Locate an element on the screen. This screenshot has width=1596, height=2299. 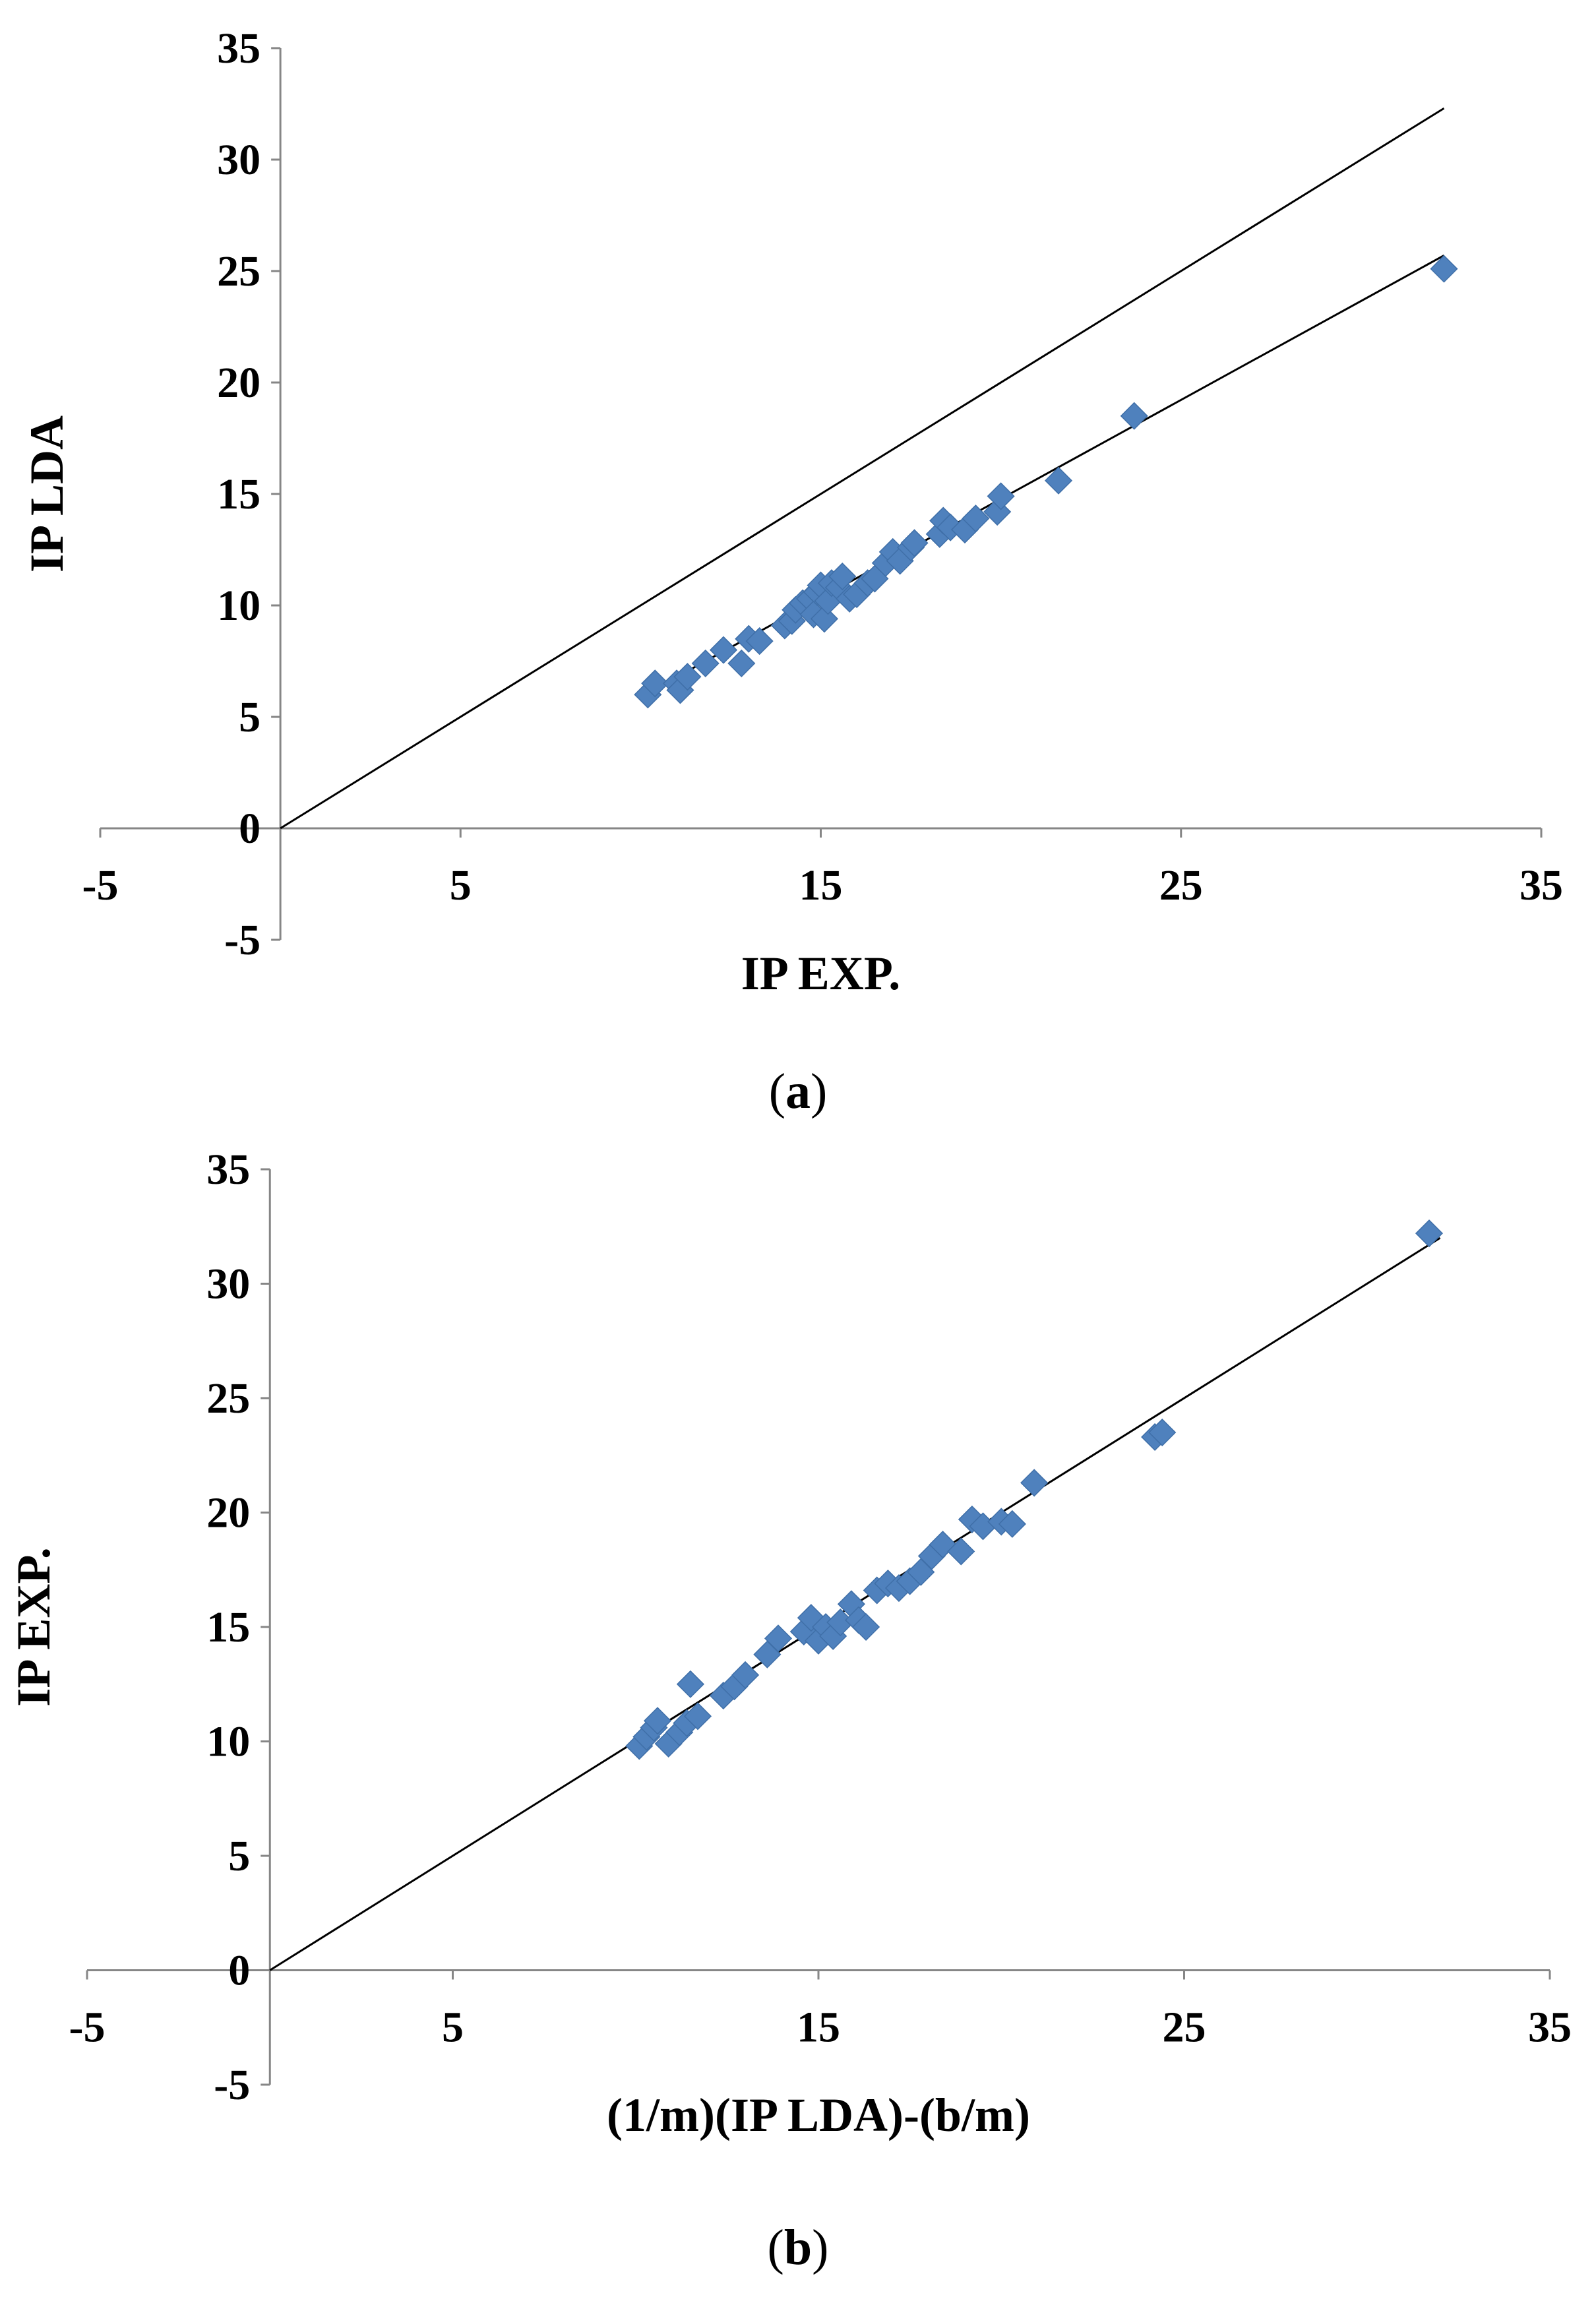
caption-letter: b is located at coordinates (798, 2247).